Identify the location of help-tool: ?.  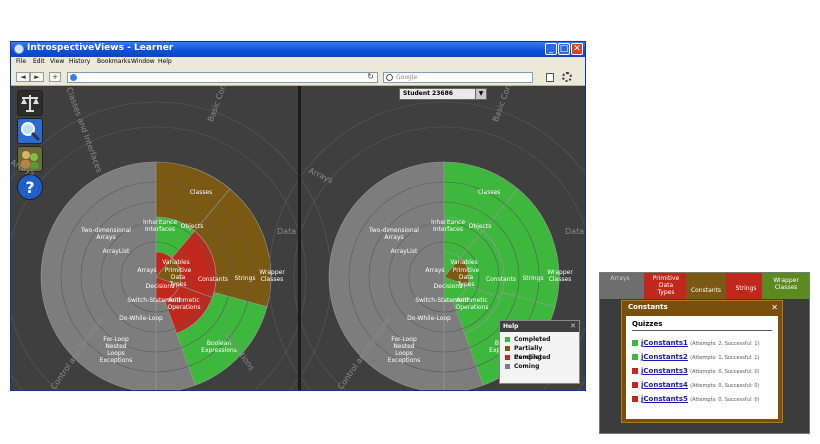
(30, 187).